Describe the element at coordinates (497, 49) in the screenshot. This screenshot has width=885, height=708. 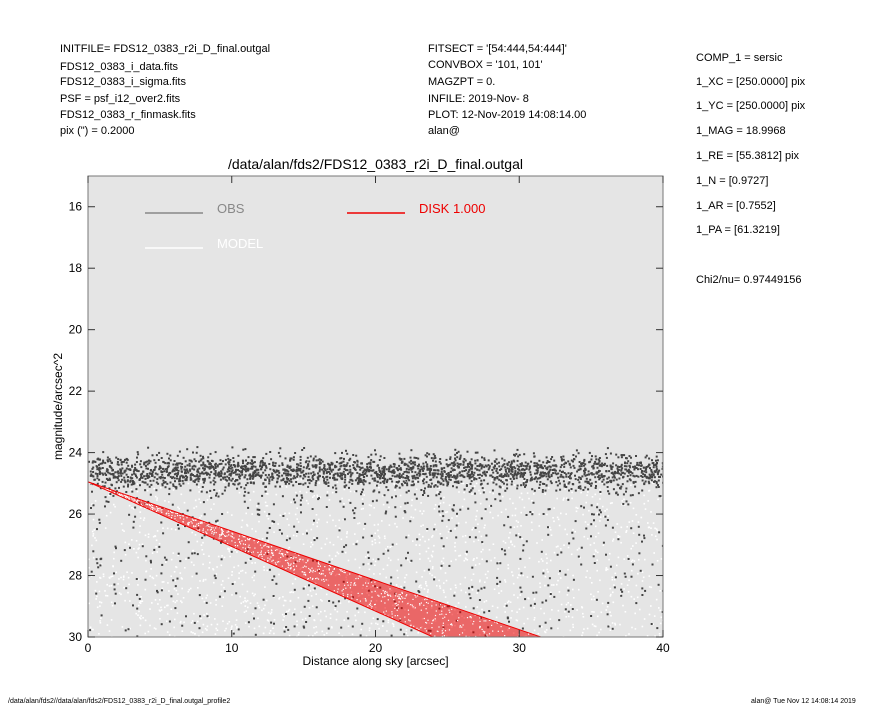
I see `fitsect-line: FITSECT = '[54:444,54:444]'` at that location.